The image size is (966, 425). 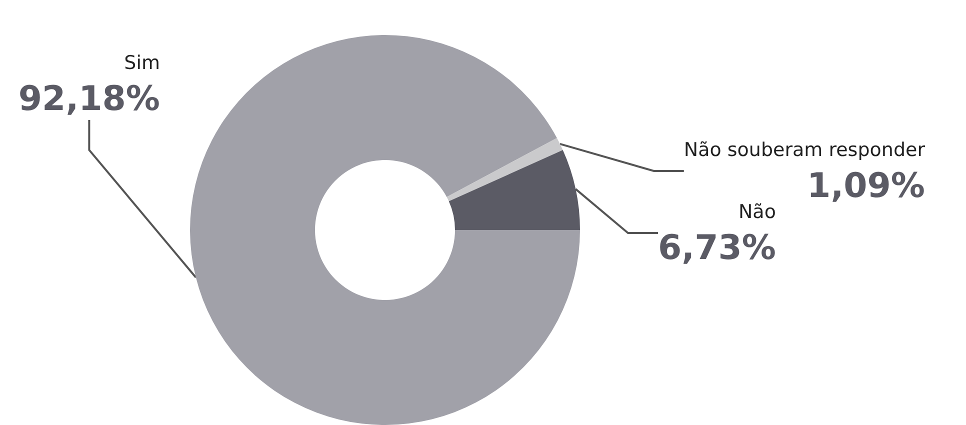 What do you see at coordinates (757, 212) in the screenshot?
I see `slice-label: Não` at bounding box center [757, 212].